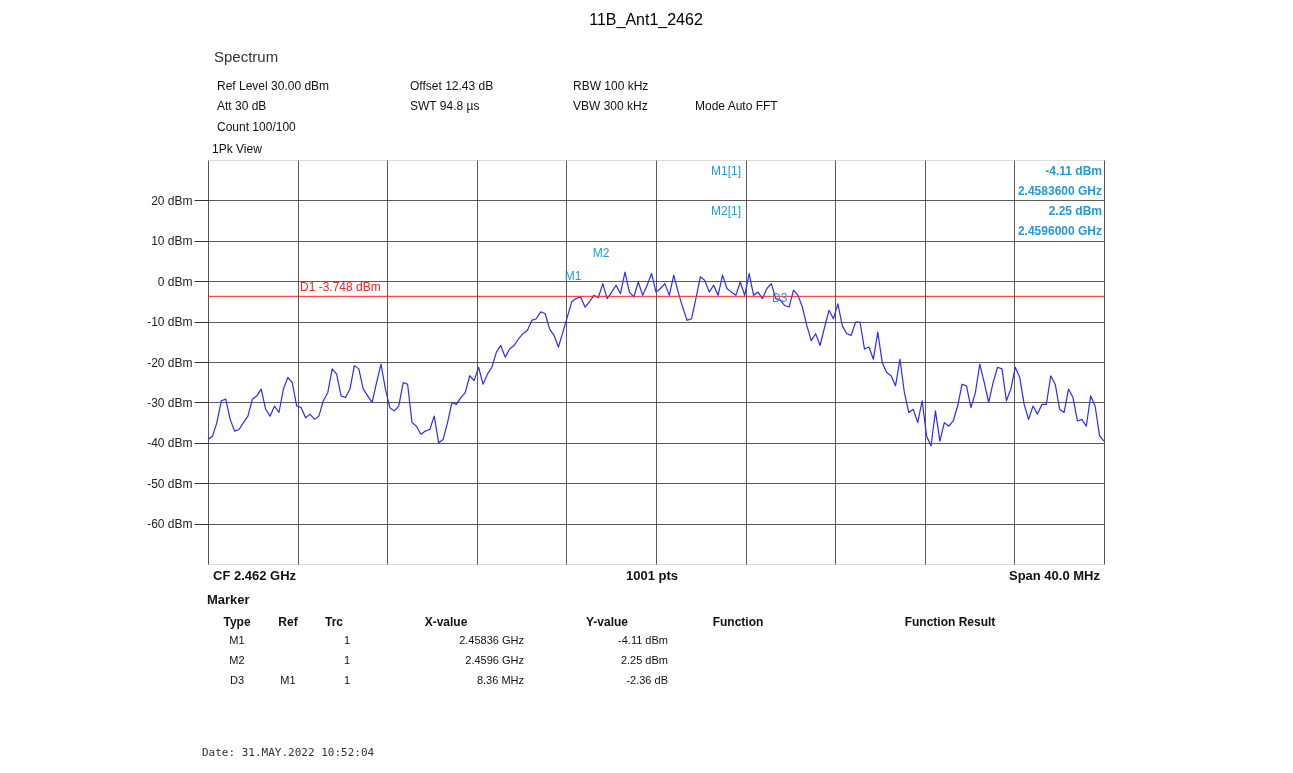 The image size is (1293, 773). Describe the element at coordinates (446, 622) in the screenshot. I see `text: X-value` at that location.